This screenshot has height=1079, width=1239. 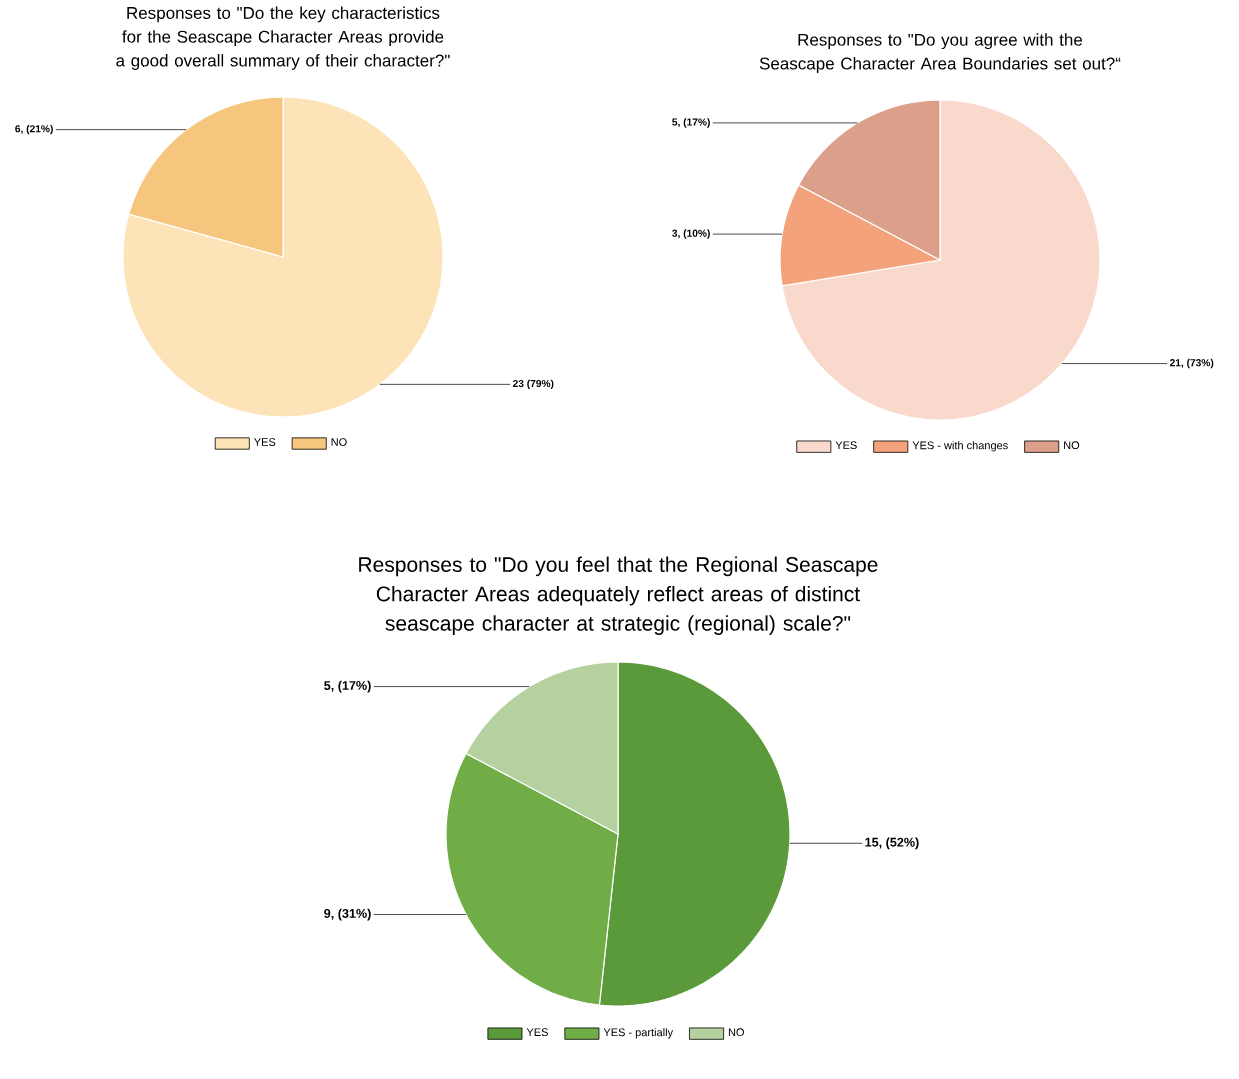 I want to click on chart-title: Responses to "Do the key characteristics for the Seascape Character Areas provide a good overall summary of their character?", so click(x=283, y=38).